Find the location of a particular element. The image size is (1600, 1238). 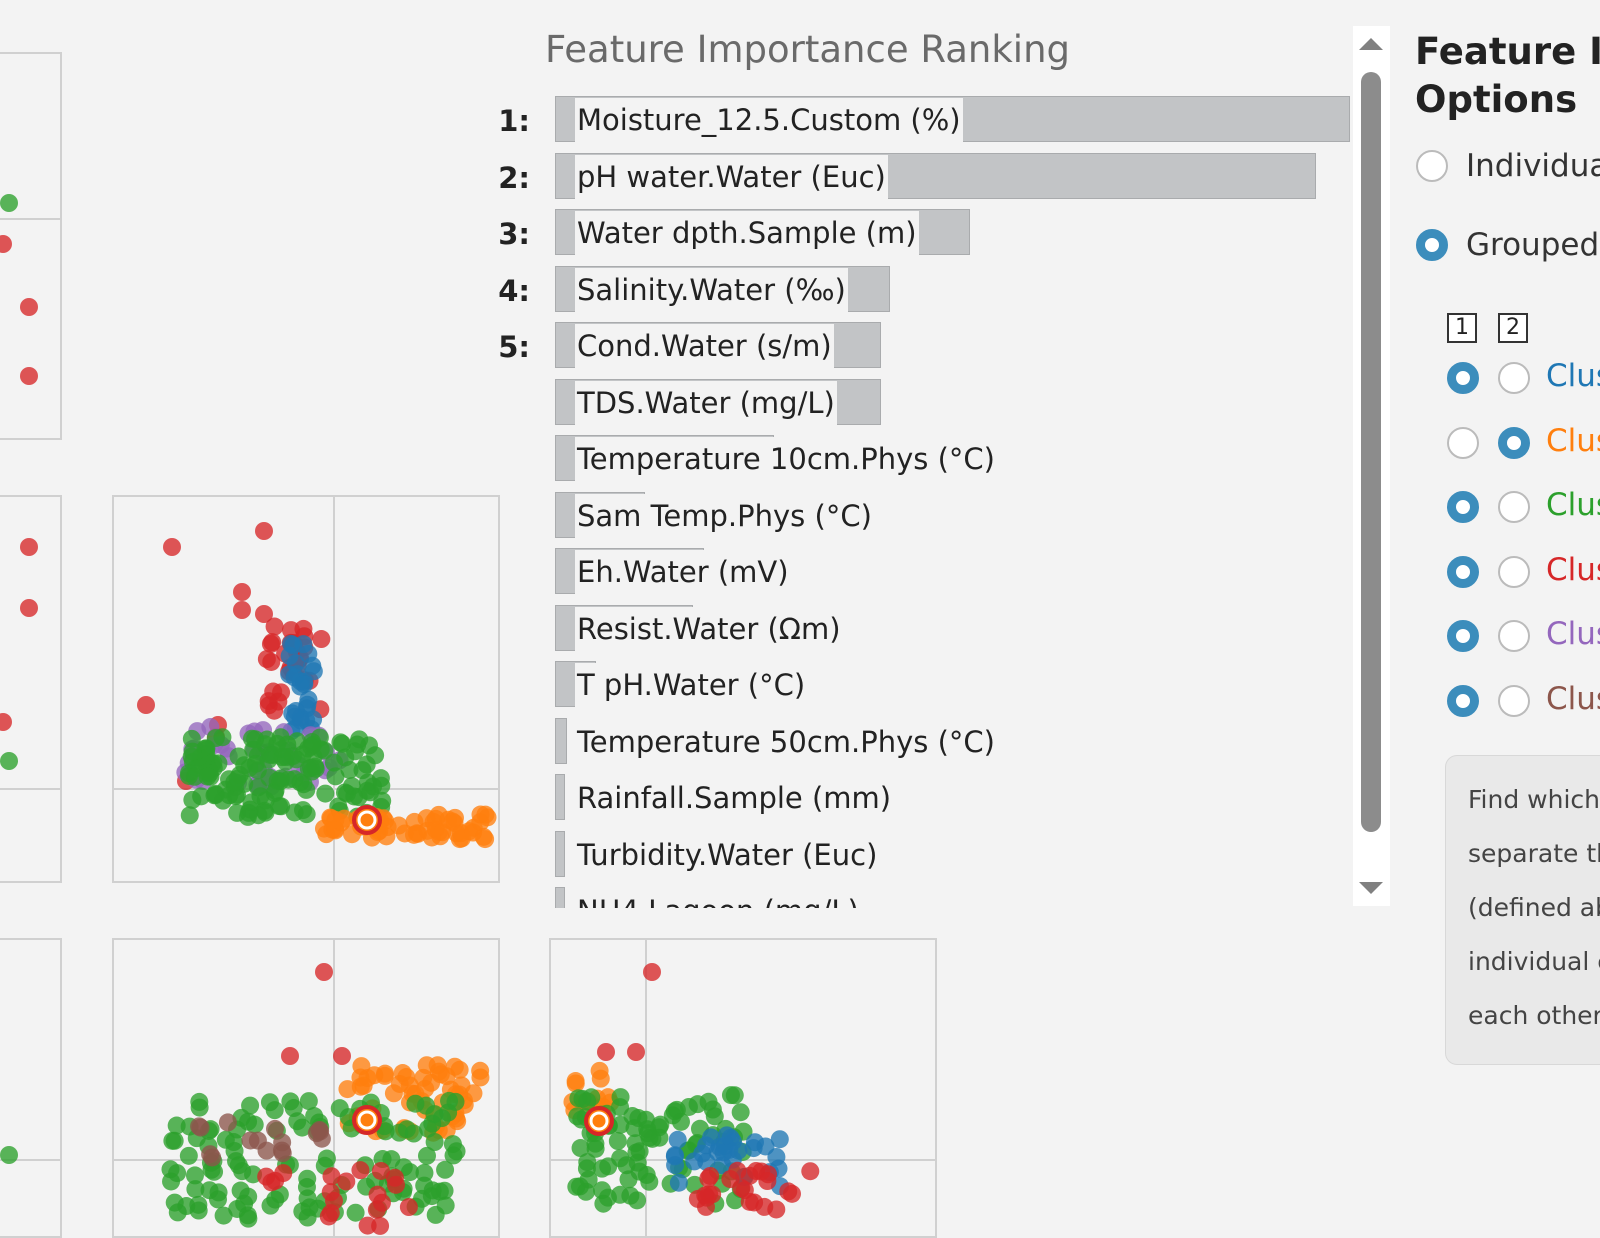

ranking-row: Turbidity.Water (Euc) is located at coordinates (915, 854).